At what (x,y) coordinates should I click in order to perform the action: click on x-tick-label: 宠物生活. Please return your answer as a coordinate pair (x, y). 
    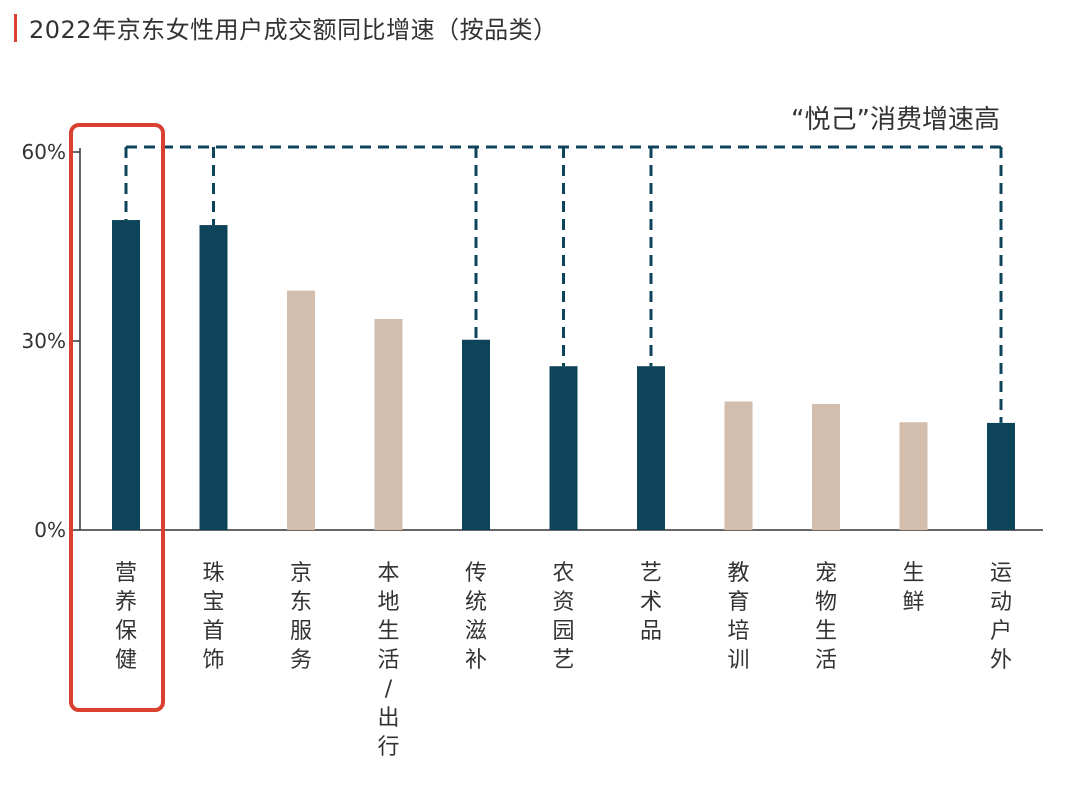
    Looking at the image, I should click on (826, 617).